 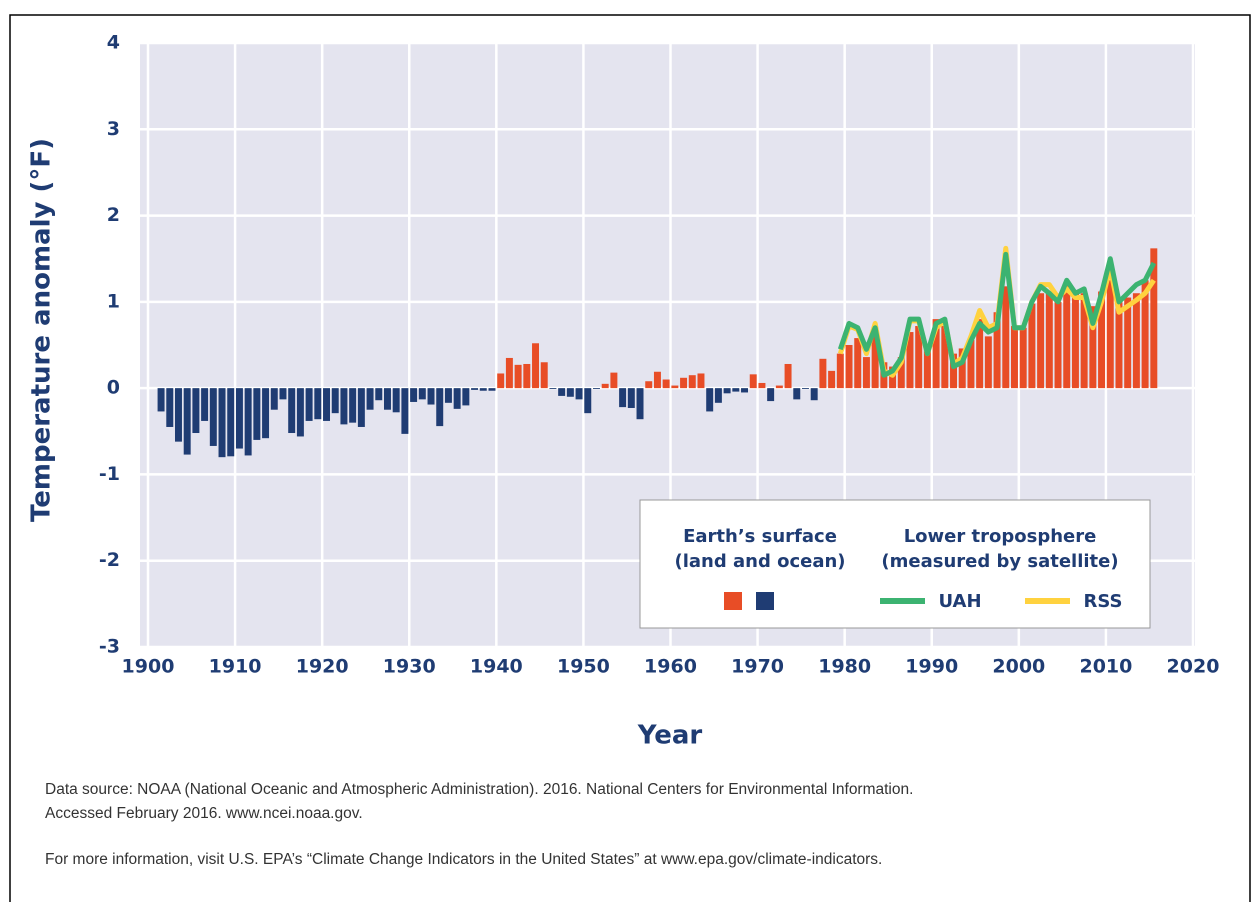 What do you see at coordinates (322, 667) in the screenshot?
I see `x-tick-label: 1920` at bounding box center [322, 667].